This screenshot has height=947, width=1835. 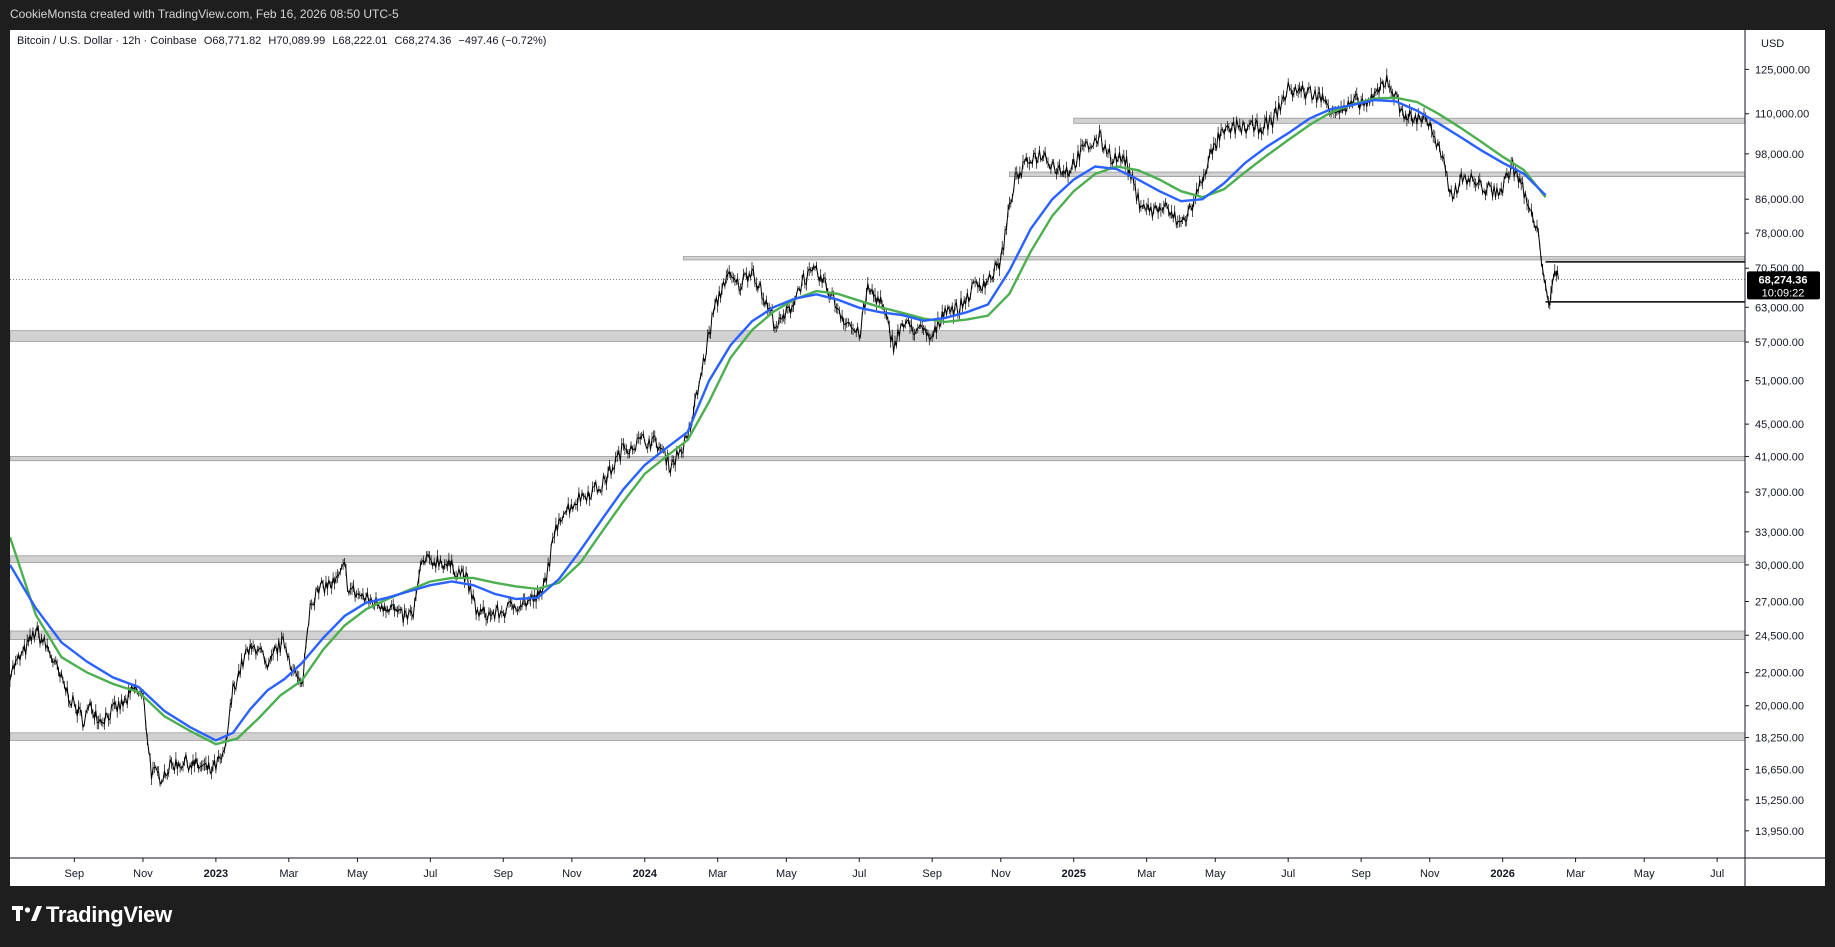 What do you see at coordinates (1779, 155) in the screenshot?
I see `price-tick-label: 98,000.00` at bounding box center [1779, 155].